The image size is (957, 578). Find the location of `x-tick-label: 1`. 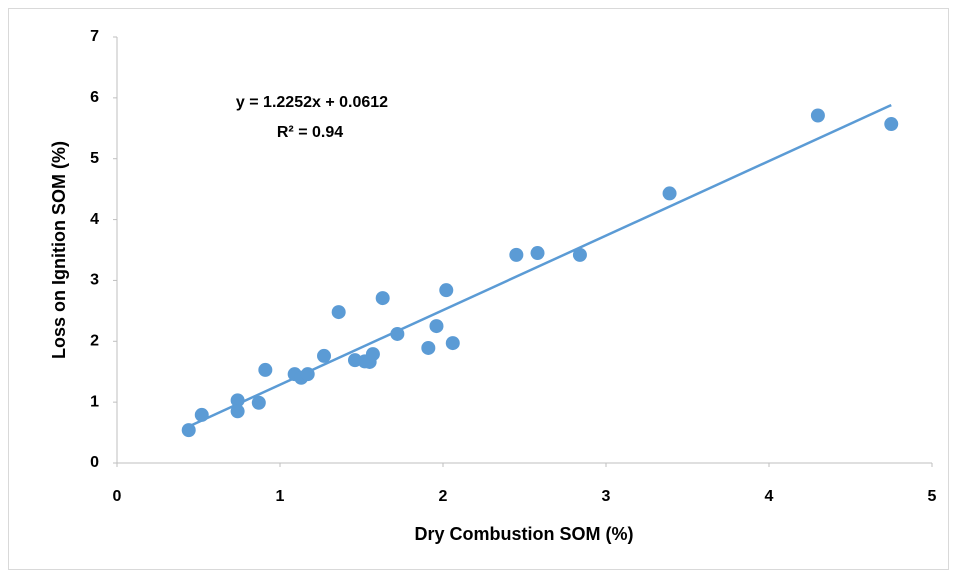

x-tick-label: 1 is located at coordinates (280, 496).